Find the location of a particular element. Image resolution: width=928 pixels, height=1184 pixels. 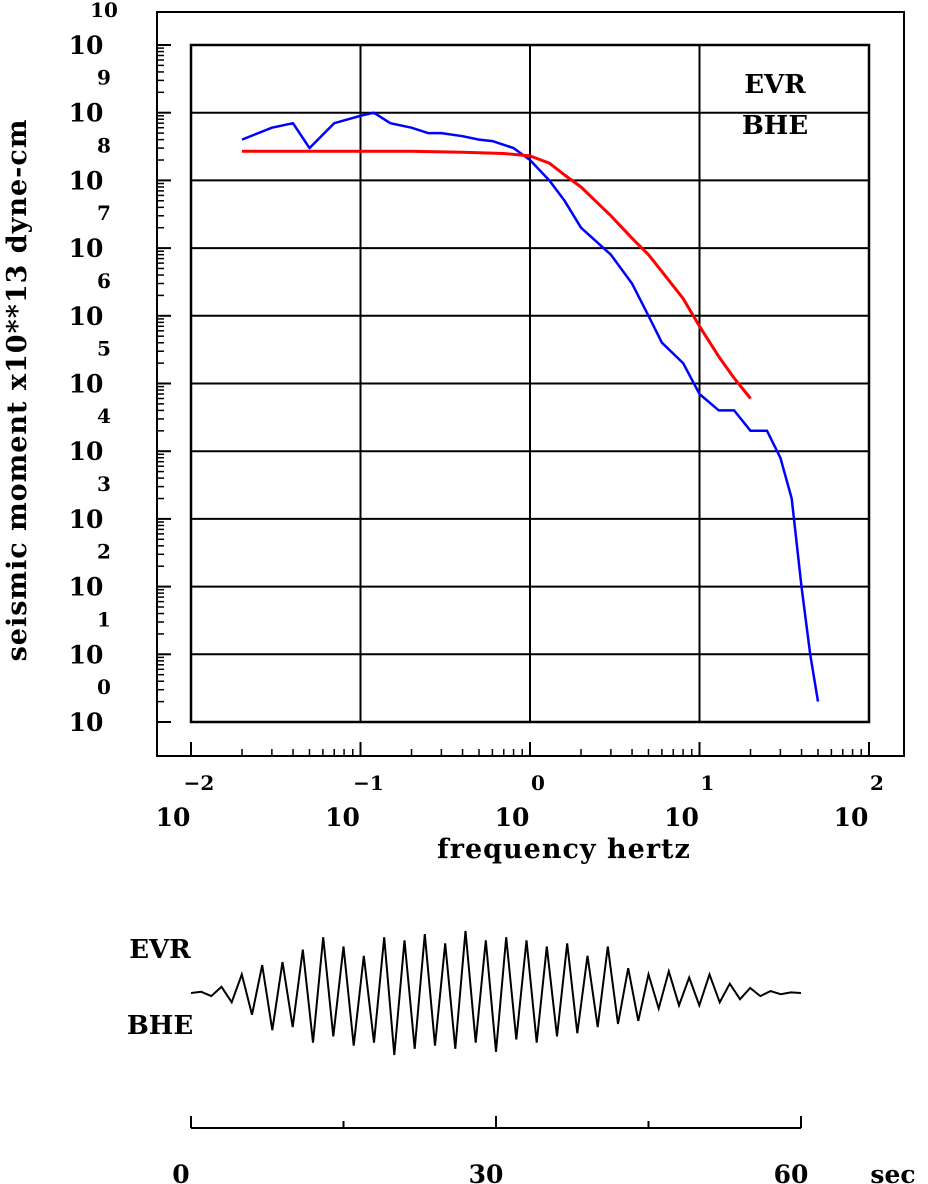

seismogram-trace is located at coordinates (496, 993).